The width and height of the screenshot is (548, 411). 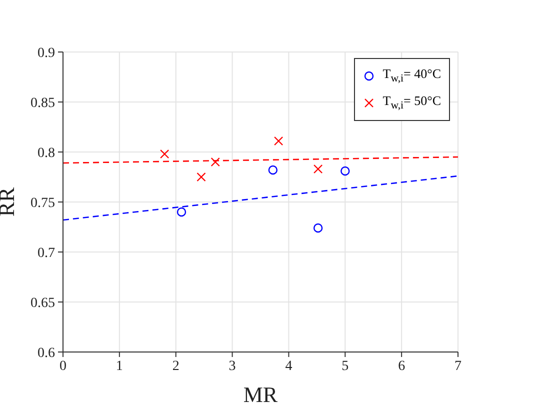 What do you see at coordinates (42, 103) in the screenshot?
I see `y-tick-label: 0.85` at bounding box center [42, 103].